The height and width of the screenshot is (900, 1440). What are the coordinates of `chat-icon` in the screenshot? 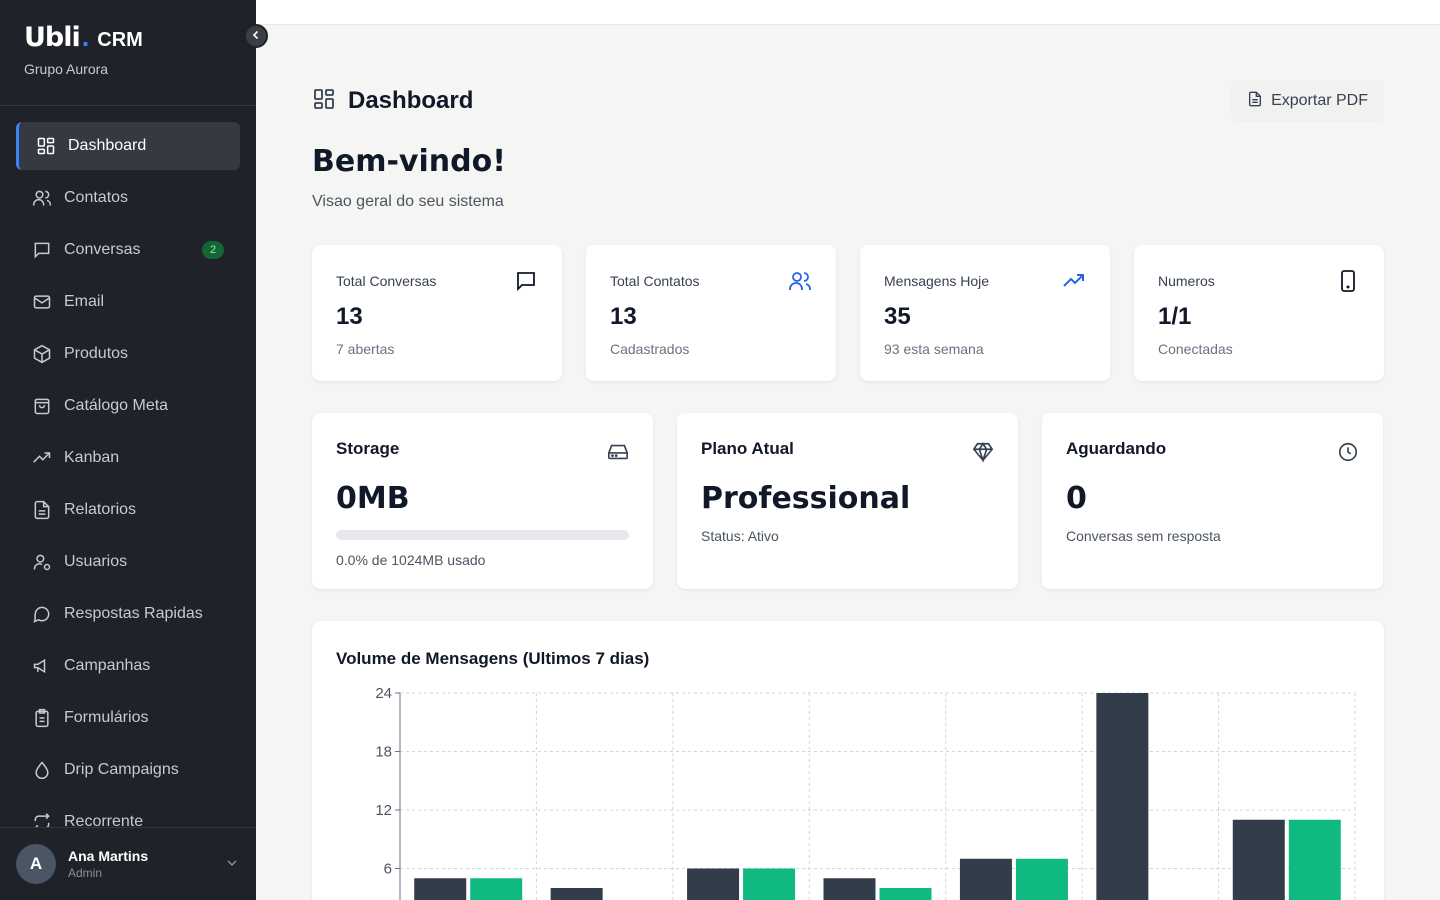 It's located at (526, 283).